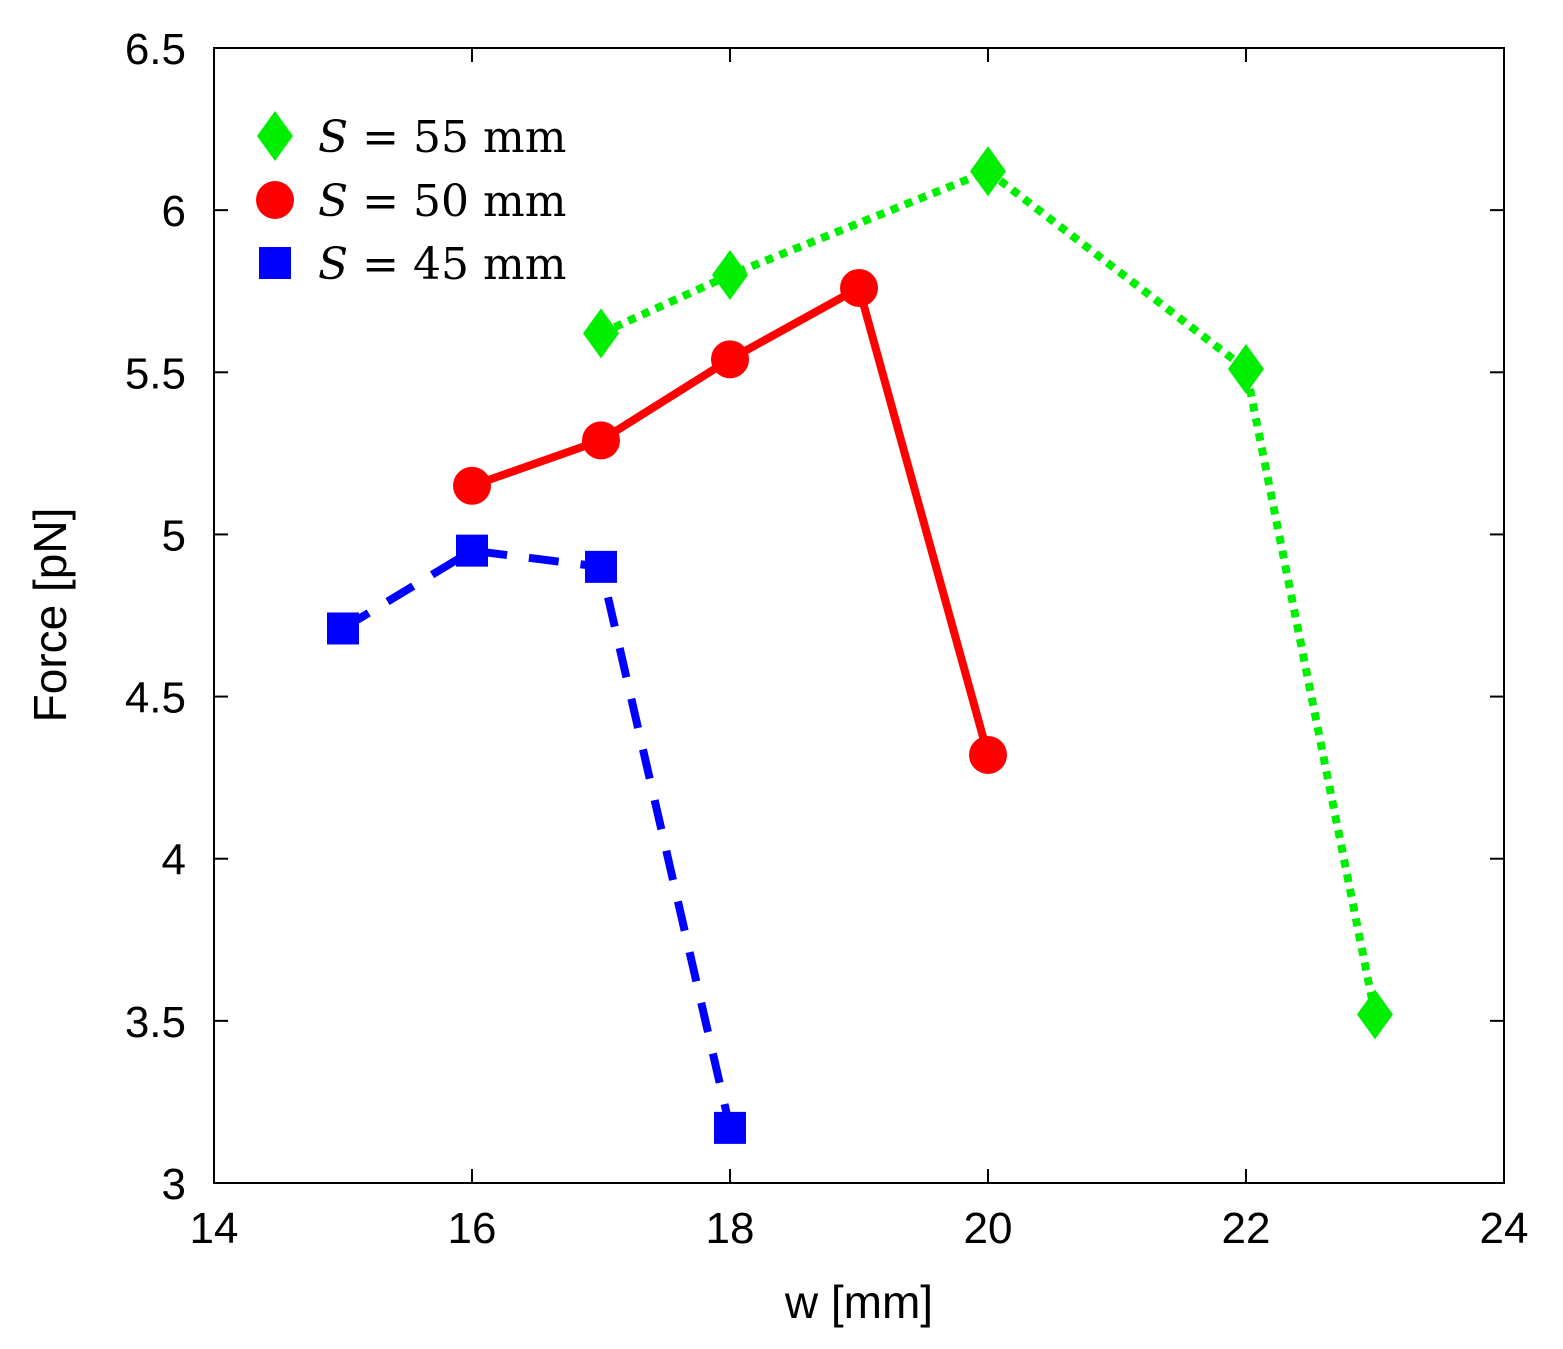  What do you see at coordinates (155, 373) in the screenshot?
I see `y-tick-label: 5.5` at bounding box center [155, 373].